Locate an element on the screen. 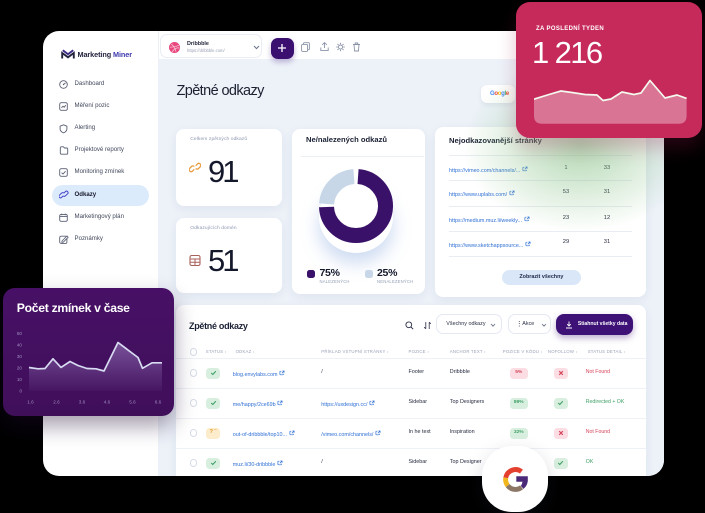  svg-text: 2.6 is located at coordinates (56, 402).